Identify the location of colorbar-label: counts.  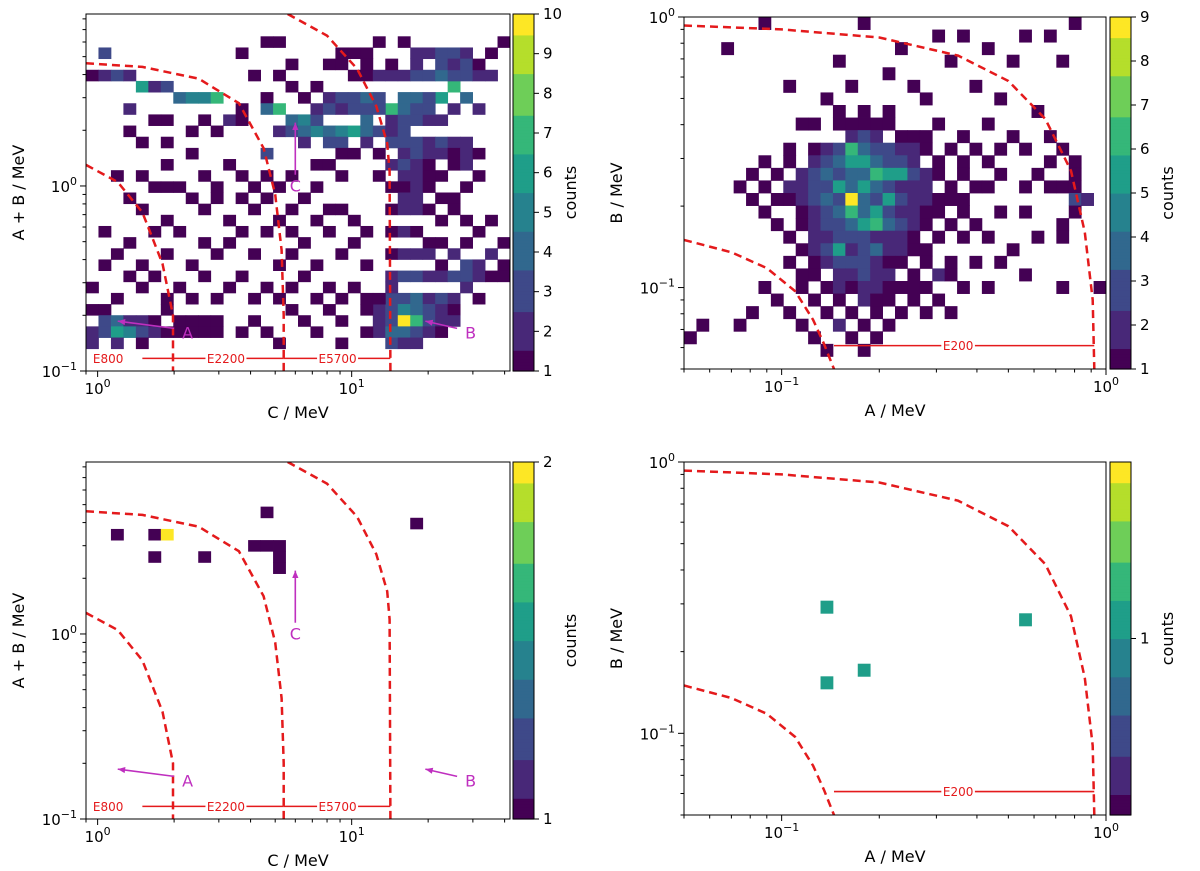
(570, 640).